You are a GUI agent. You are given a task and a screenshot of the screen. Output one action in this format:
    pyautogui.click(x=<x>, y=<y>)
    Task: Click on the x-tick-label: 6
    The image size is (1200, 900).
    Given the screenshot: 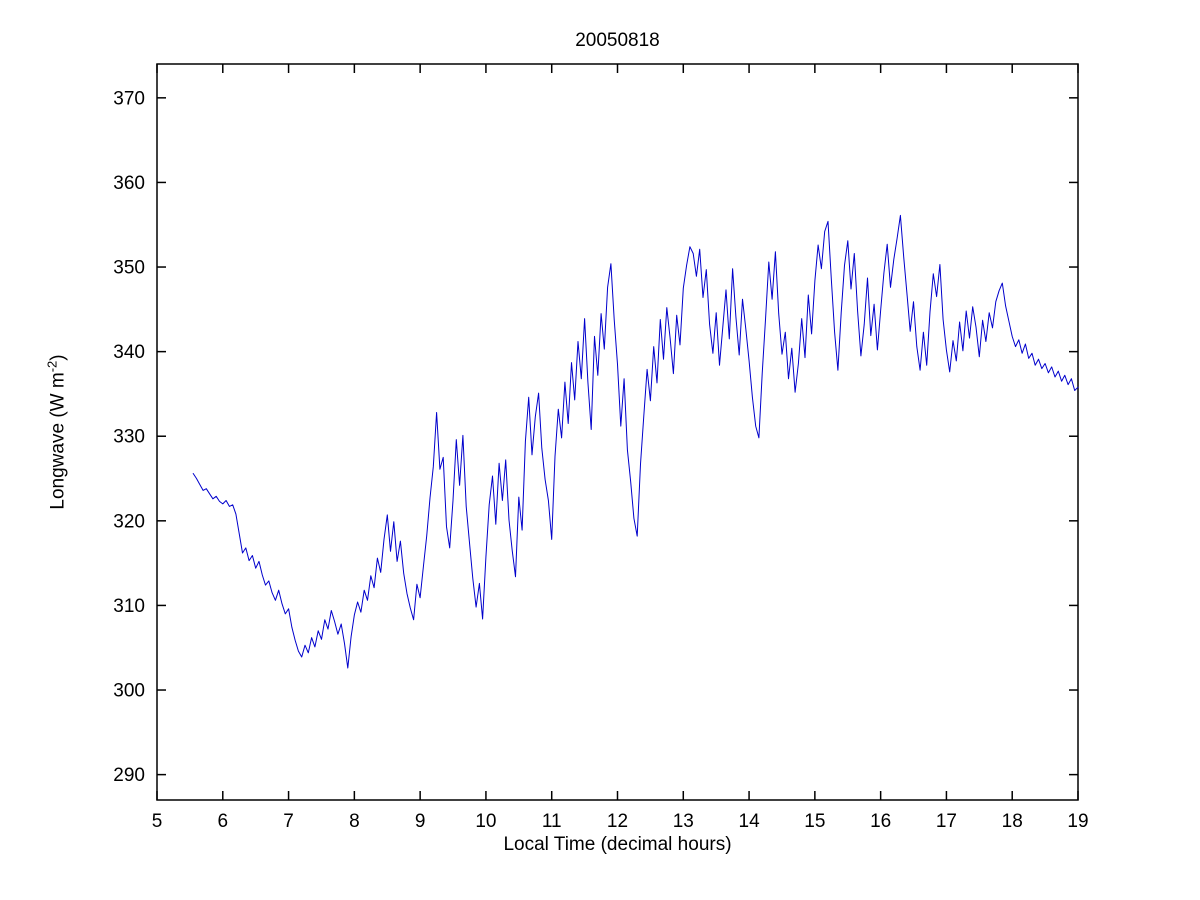 What is the action you would take?
    pyautogui.click(x=222, y=821)
    